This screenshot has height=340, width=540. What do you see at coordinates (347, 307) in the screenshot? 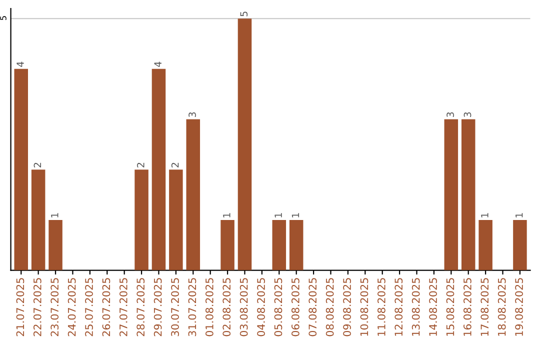
I see `x-tick-label: 09.08.2025` at bounding box center [347, 307].